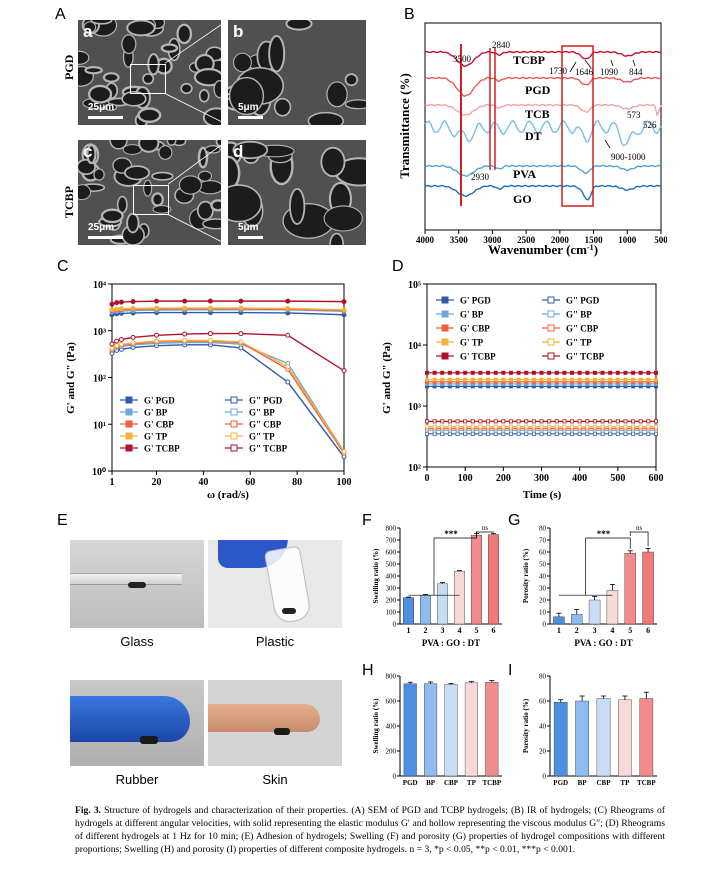 The image size is (722, 873). What do you see at coordinates (238, 31) in the screenshot?
I see `sem-sublabel: b` at bounding box center [238, 31].